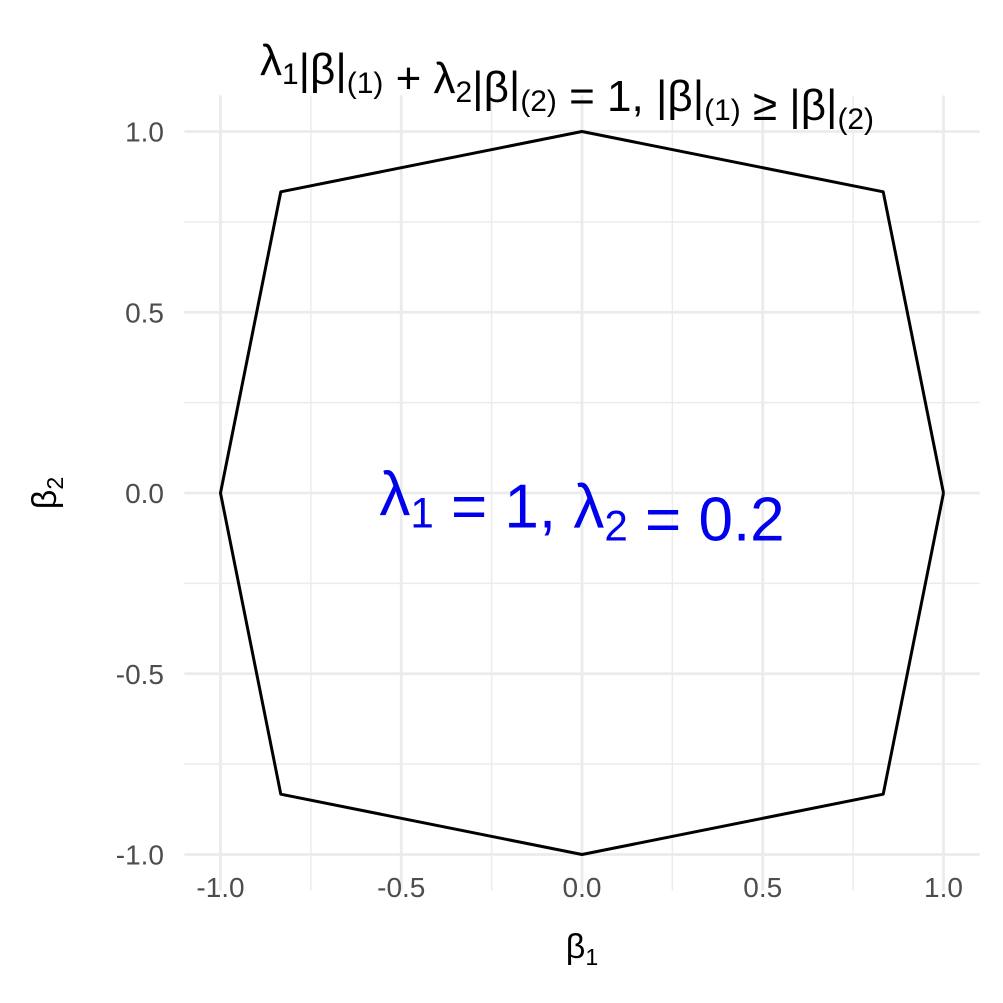  I want to click on title-part-9: (1), so click(722, 110).